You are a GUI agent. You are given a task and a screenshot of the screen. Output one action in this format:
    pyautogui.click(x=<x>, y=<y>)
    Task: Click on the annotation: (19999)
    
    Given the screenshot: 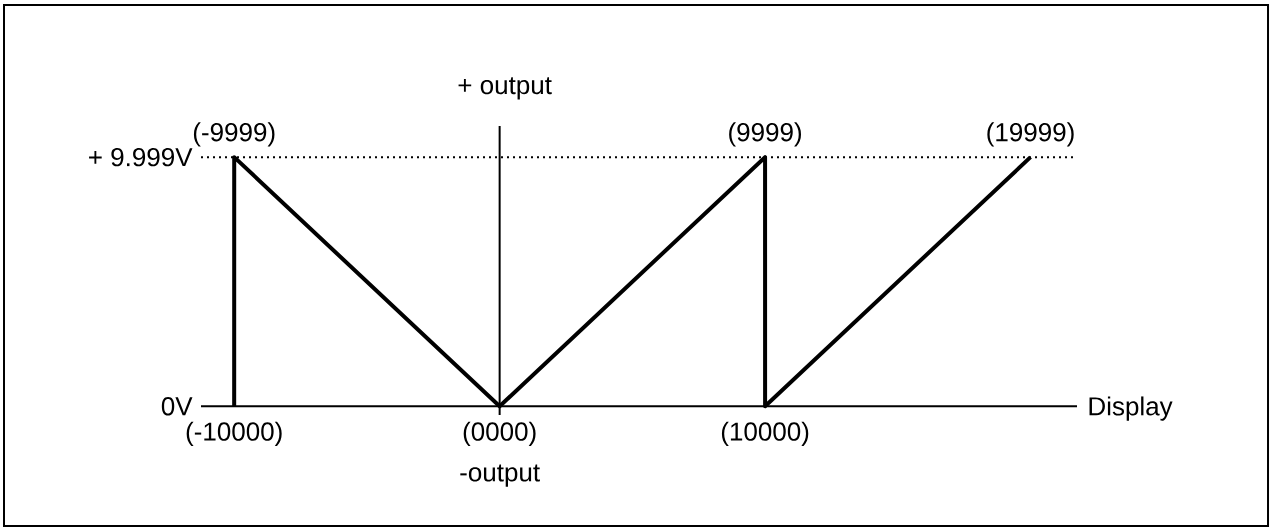 What is the action you would take?
    pyautogui.click(x=1030, y=134)
    